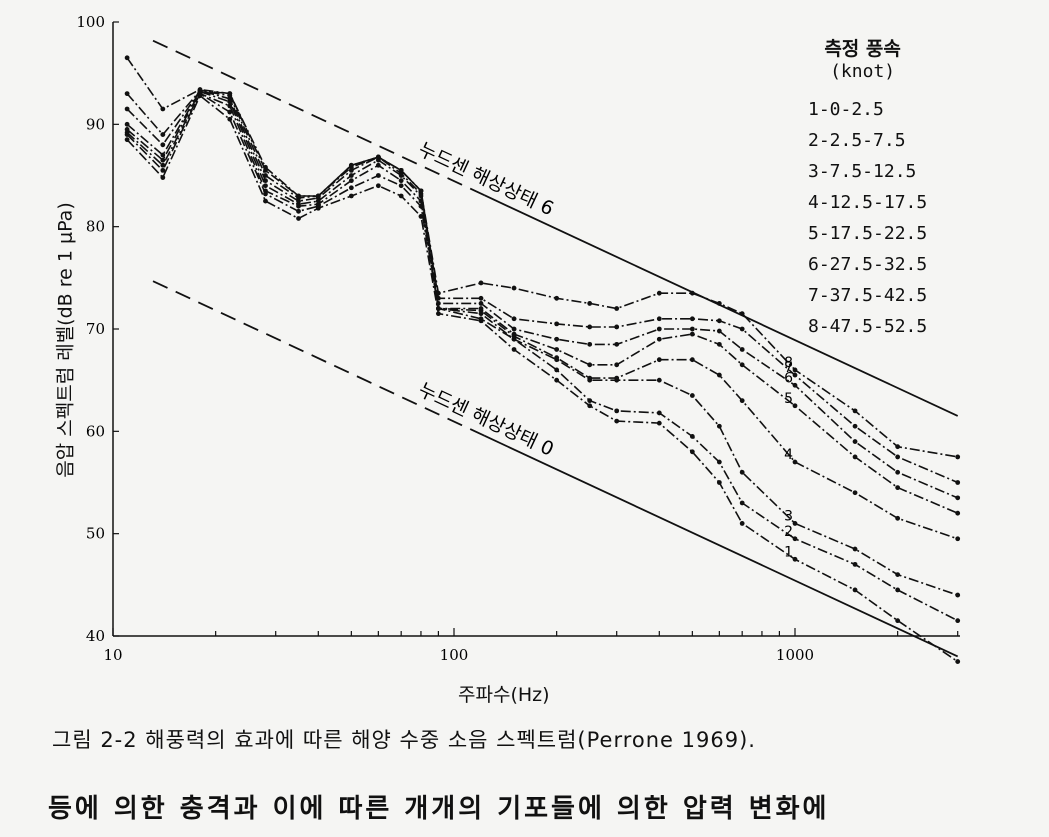  Describe the element at coordinates (868, 295) in the screenshot. I see `legend-item: 7-37.5-42.5` at that location.